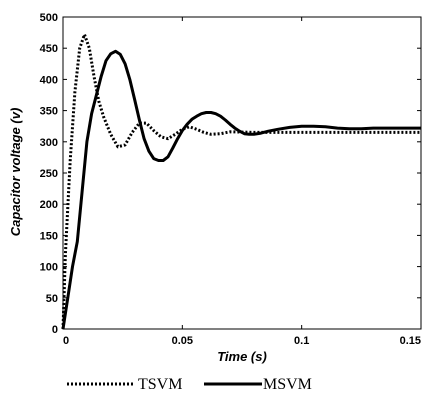 This screenshot has height=405, width=433. What do you see at coordinates (242, 356) in the screenshot?
I see `x-axis-label: Time (s)` at bounding box center [242, 356].